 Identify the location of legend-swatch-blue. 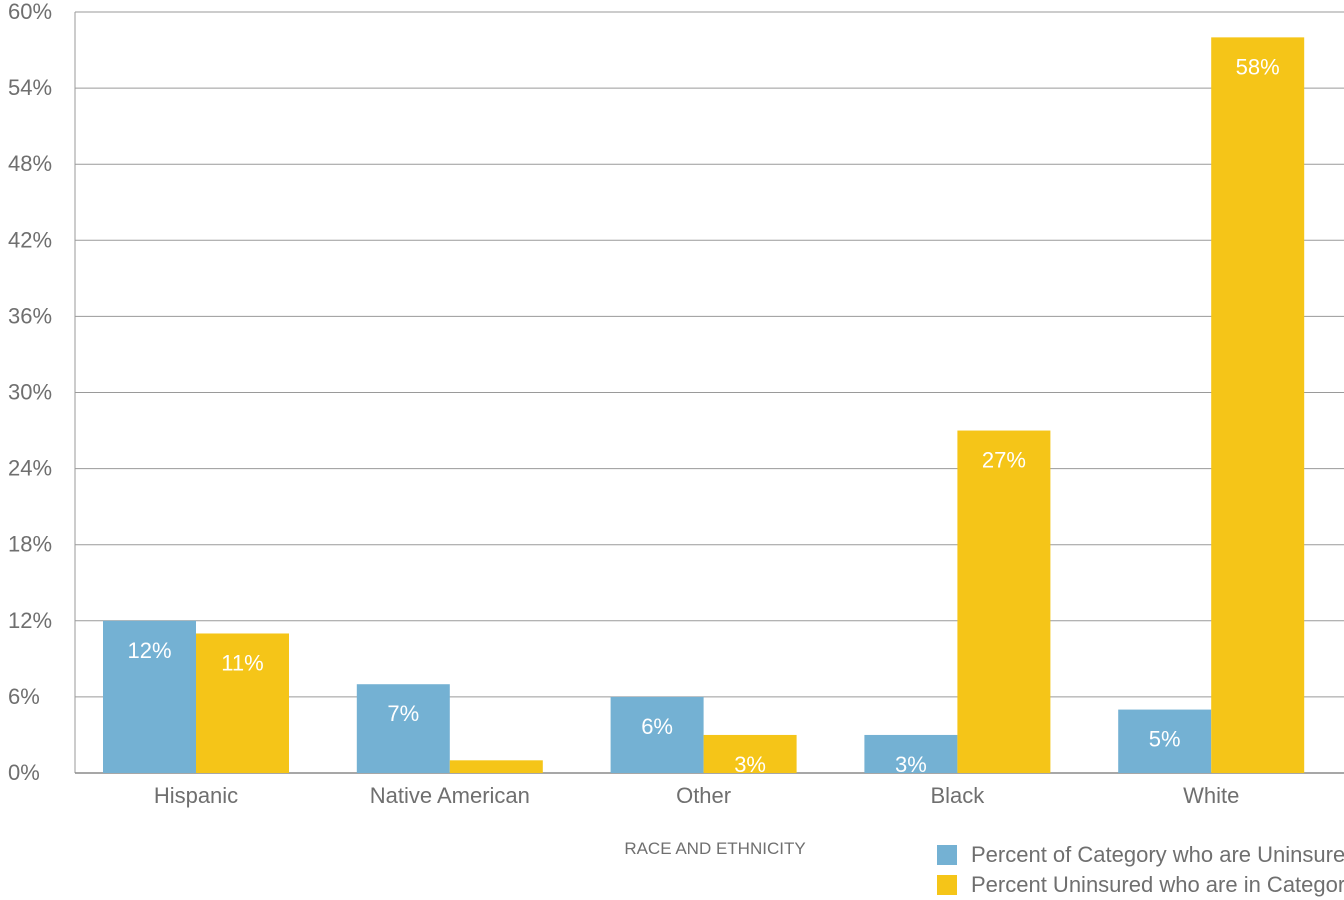
(947, 855).